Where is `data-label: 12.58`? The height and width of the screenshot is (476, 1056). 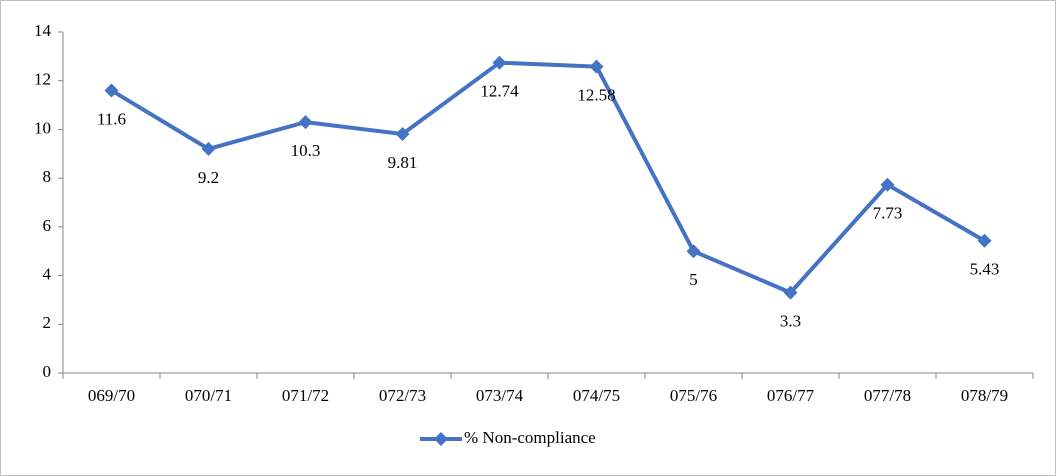 data-label: 12.58 is located at coordinates (596, 94).